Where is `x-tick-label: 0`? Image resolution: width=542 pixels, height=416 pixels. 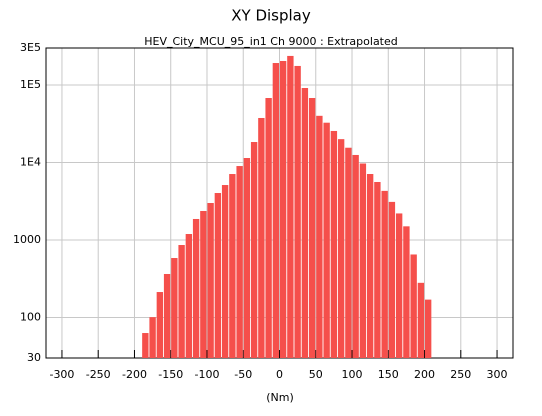 x-tick-label: 0 is located at coordinates (279, 374).